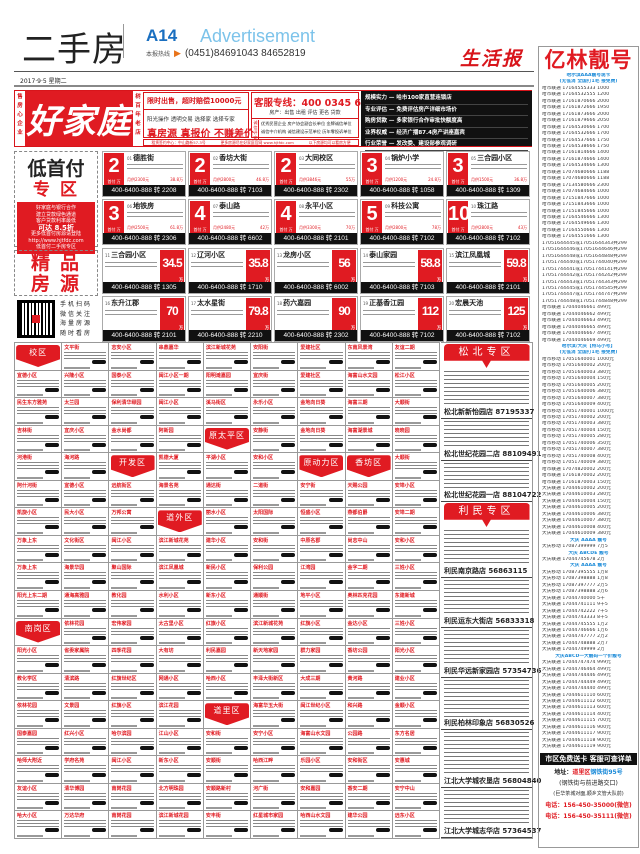 This screenshot has height=854, width=640. What do you see at coordinates (38, 439) in the screenshot?
I see `listing: 吉林街` at bounding box center [38, 439].